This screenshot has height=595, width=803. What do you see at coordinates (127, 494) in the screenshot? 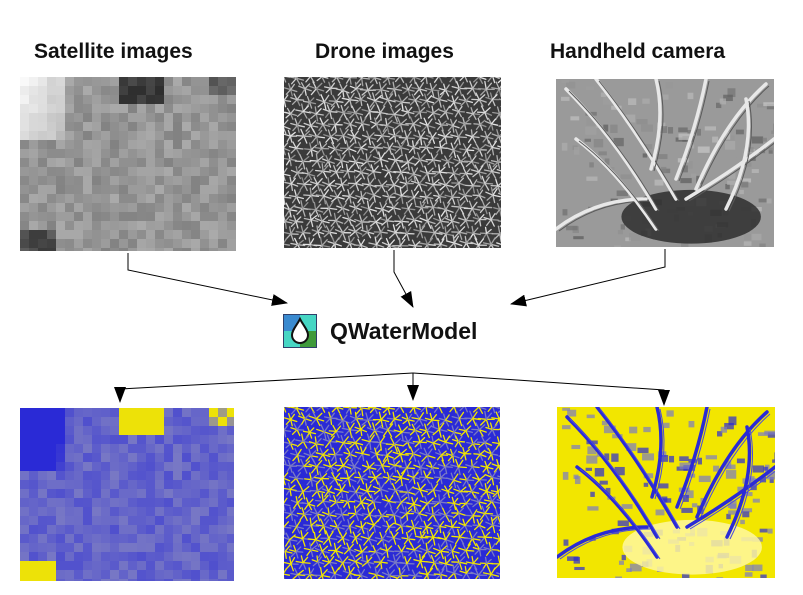
I see `satellite-water-map` at bounding box center [127, 494].